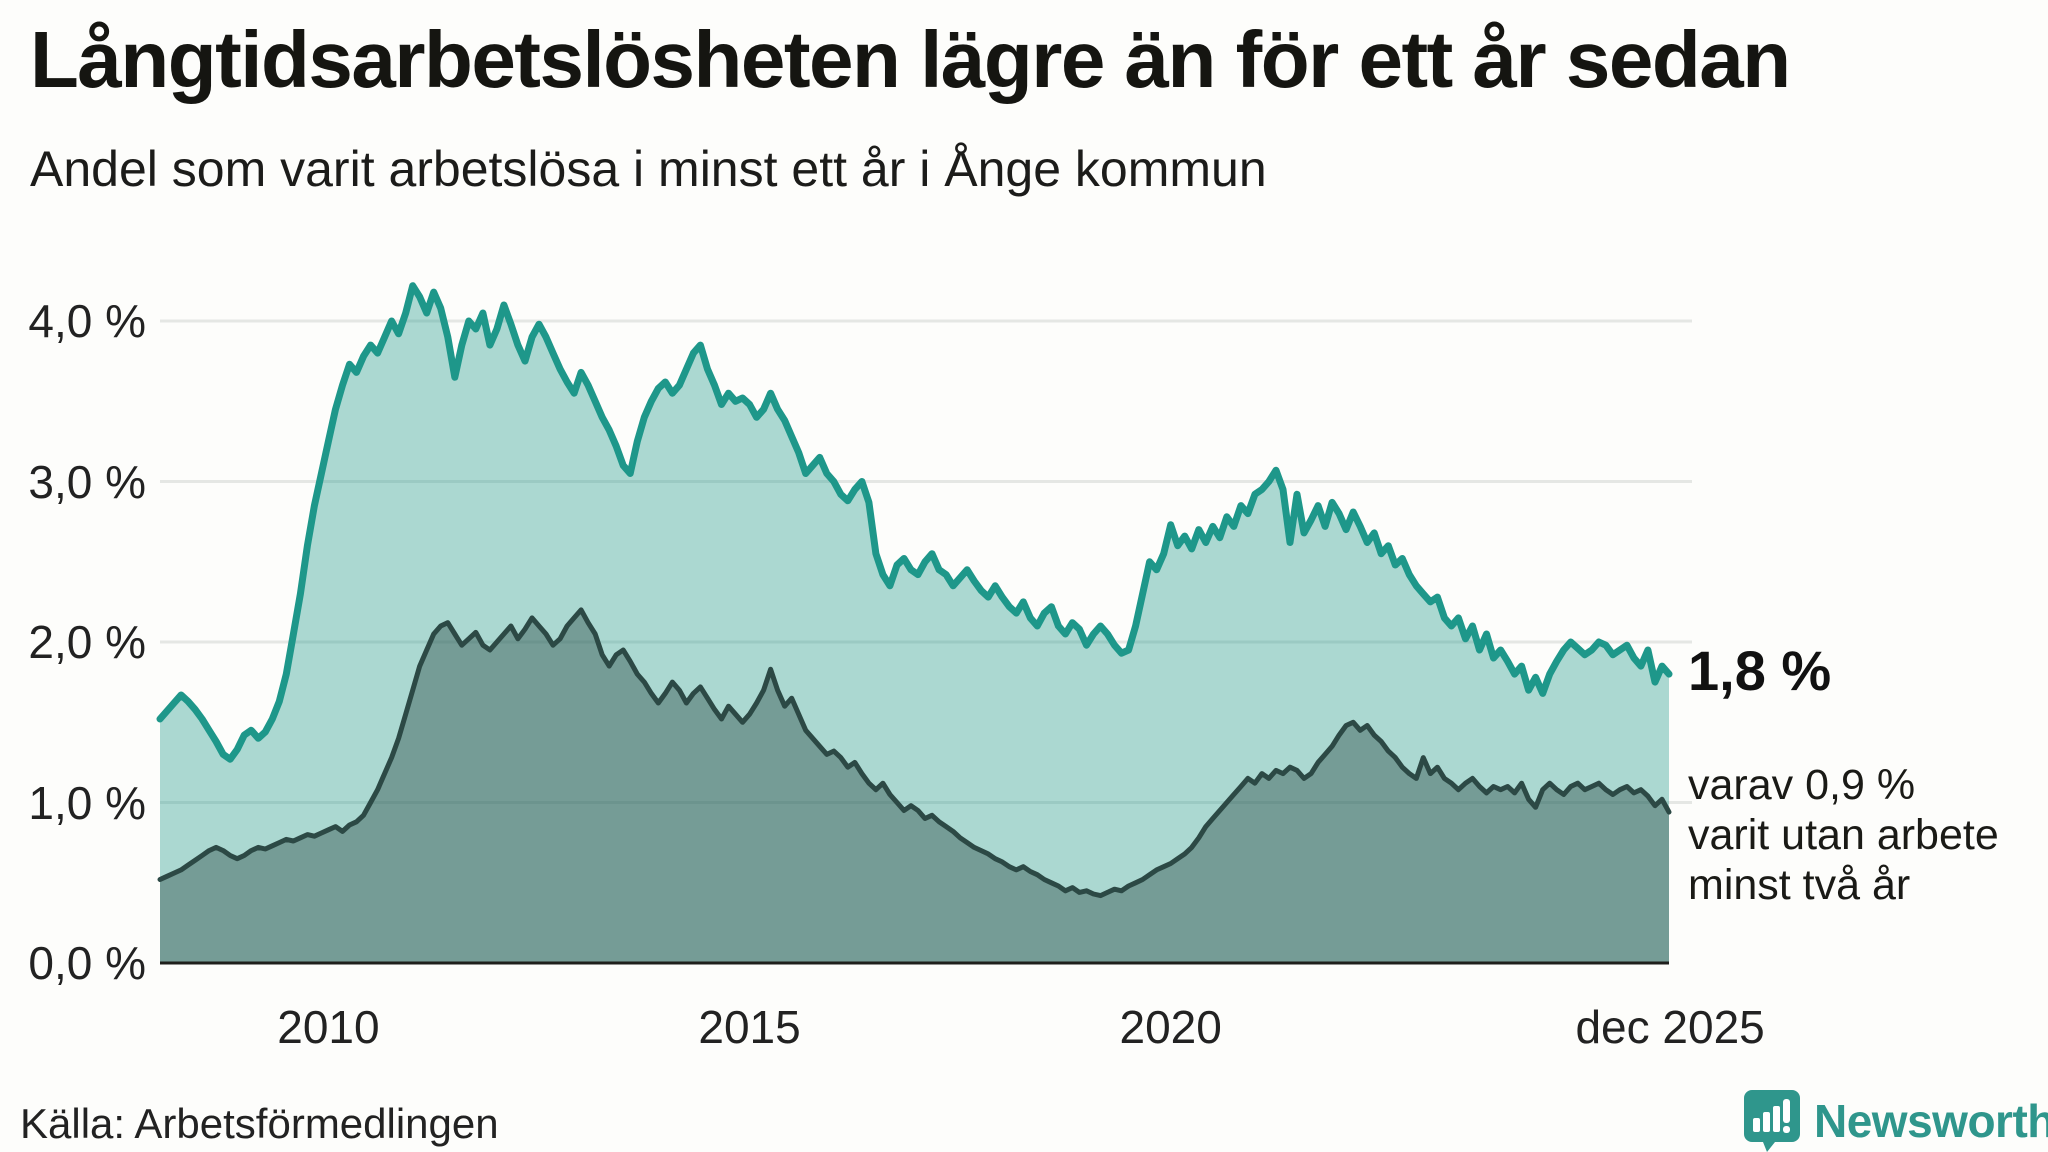 This screenshot has width=2048, height=1152. What do you see at coordinates (1799, 885) in the screenshot?
I see `end-sublabel-line: minst två år` at bounding box center [1799, 885].